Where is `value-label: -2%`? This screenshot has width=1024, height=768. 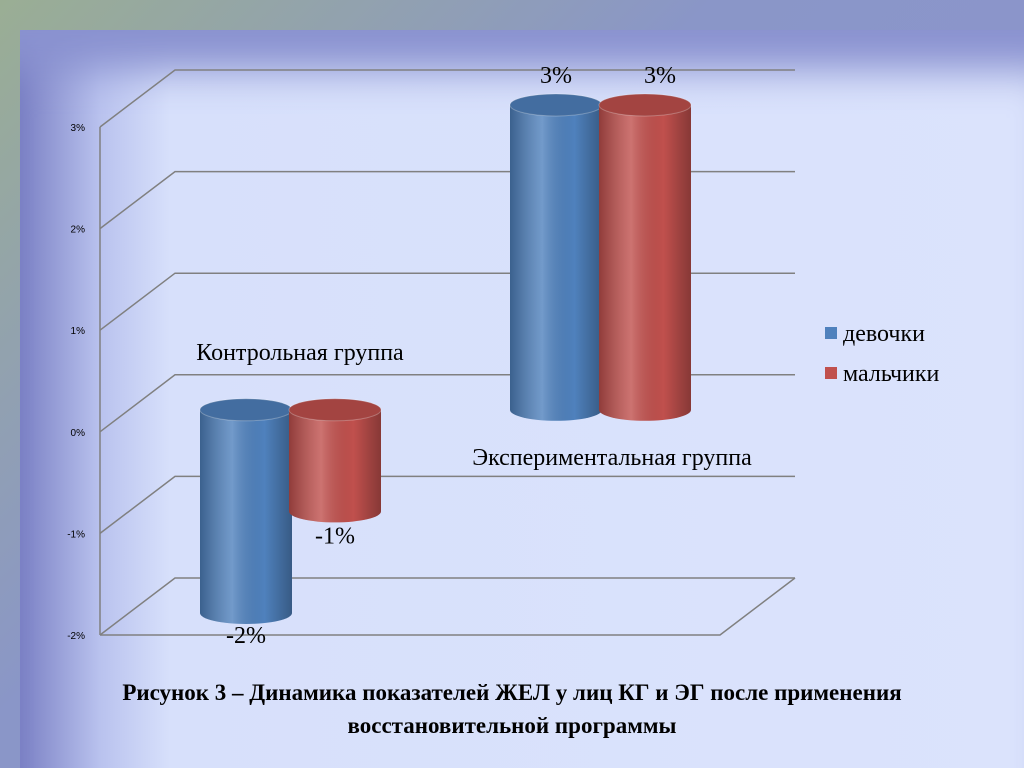
value-label: -2% is located at coordinates (246, 636).